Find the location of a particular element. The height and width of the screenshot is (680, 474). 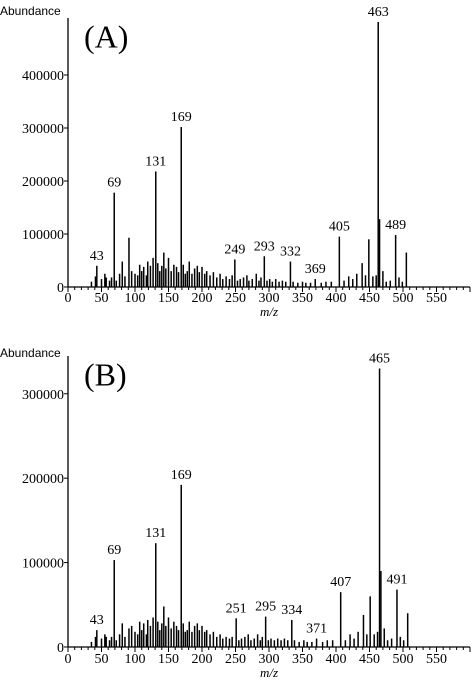

peak-label-371: 371 is located at coordinates (316, 629).